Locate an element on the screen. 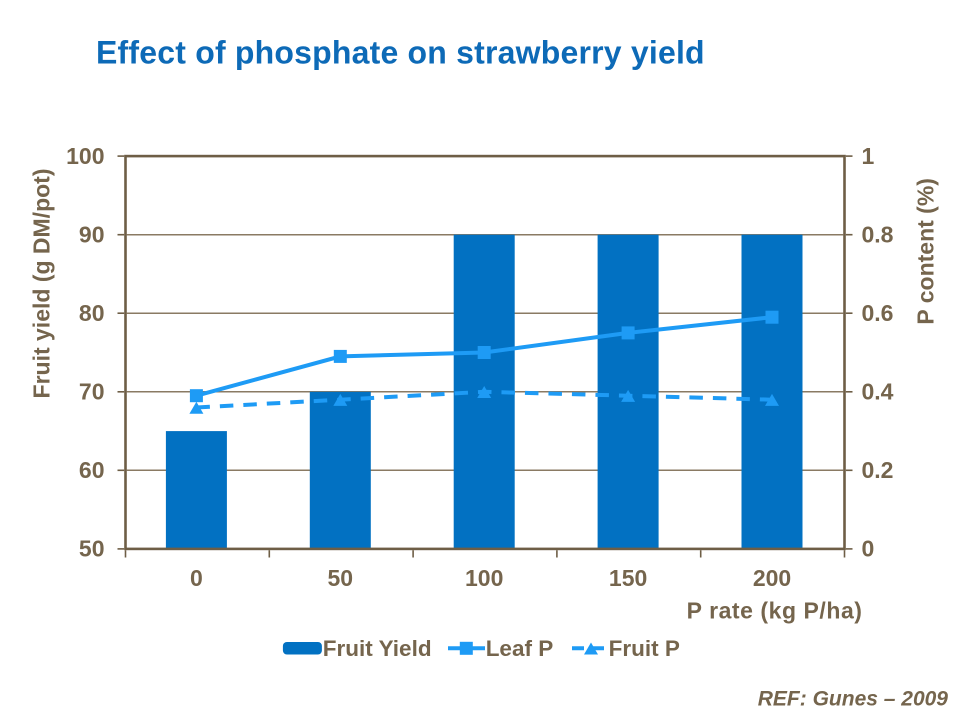  svg-text: 0.2 is located at coordinates (878, 470).